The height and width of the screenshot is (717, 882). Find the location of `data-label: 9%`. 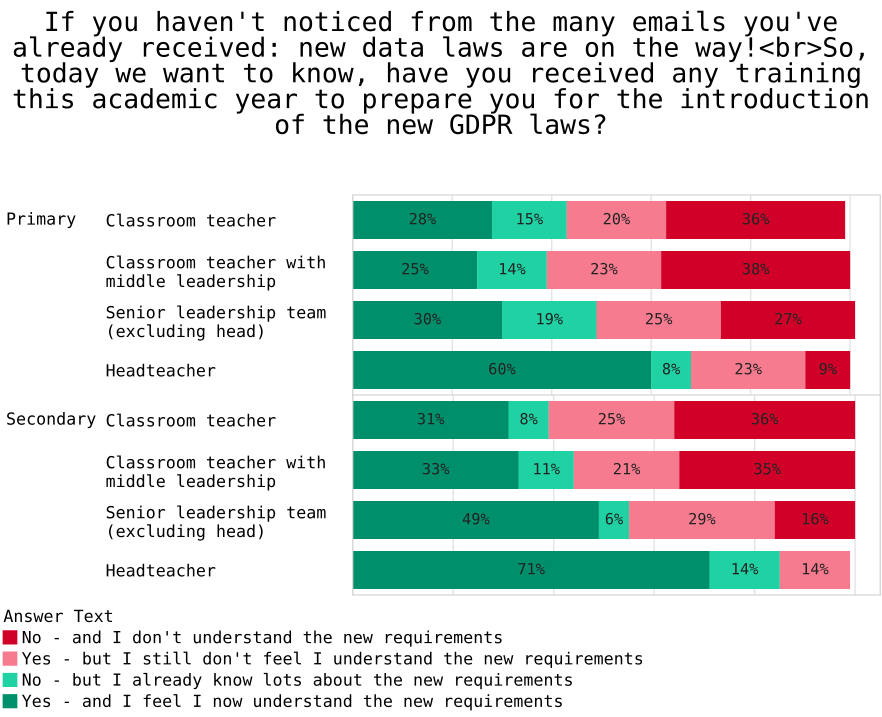

data-label: 9% is located at coordinates (828, 368).